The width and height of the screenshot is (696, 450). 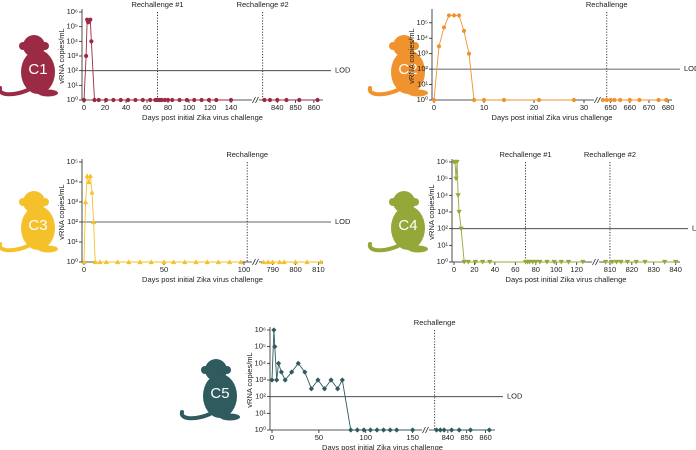 I want to click on y-tick-label: 10⁶, so click(x=260, y=329).